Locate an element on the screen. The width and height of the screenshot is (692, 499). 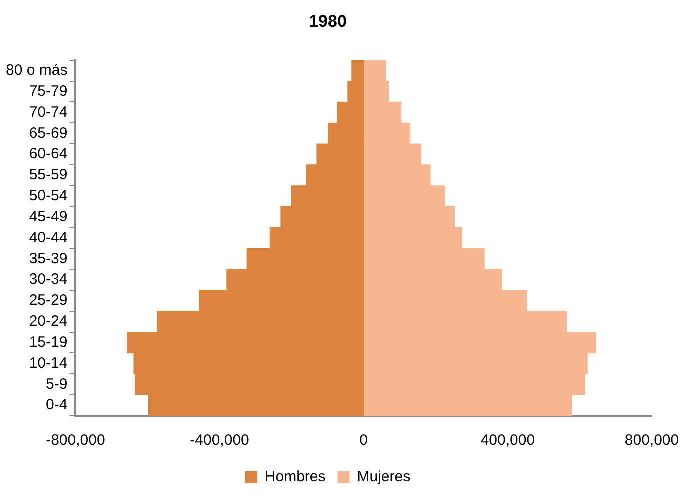
x-tick-label: 400,000 is located at coordinates (508, 441).